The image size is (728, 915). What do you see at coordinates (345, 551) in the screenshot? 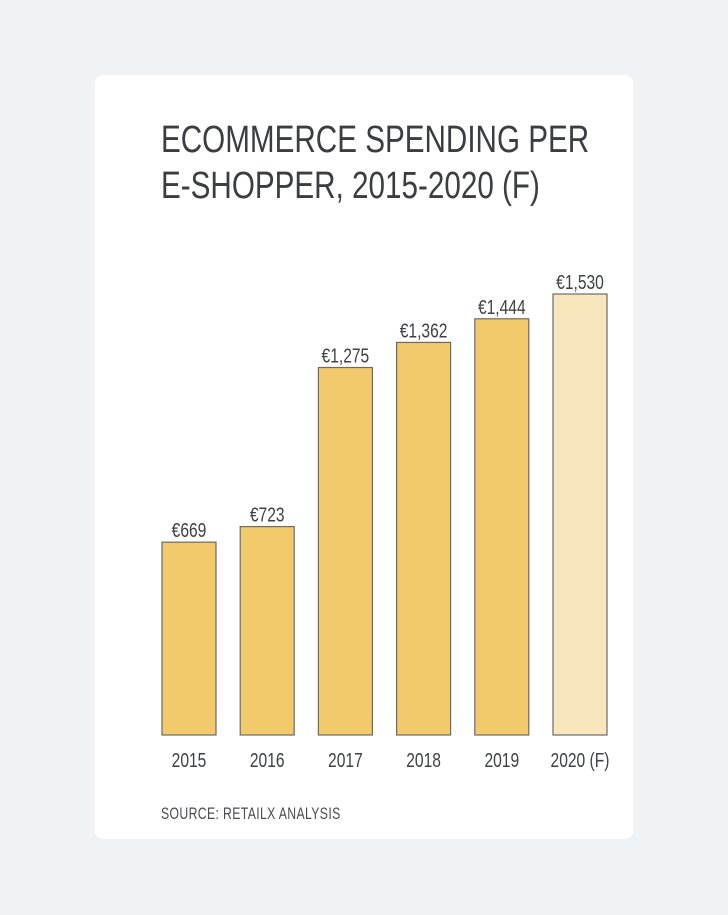
I see `bar-2017` at bounding box center [345, 551].